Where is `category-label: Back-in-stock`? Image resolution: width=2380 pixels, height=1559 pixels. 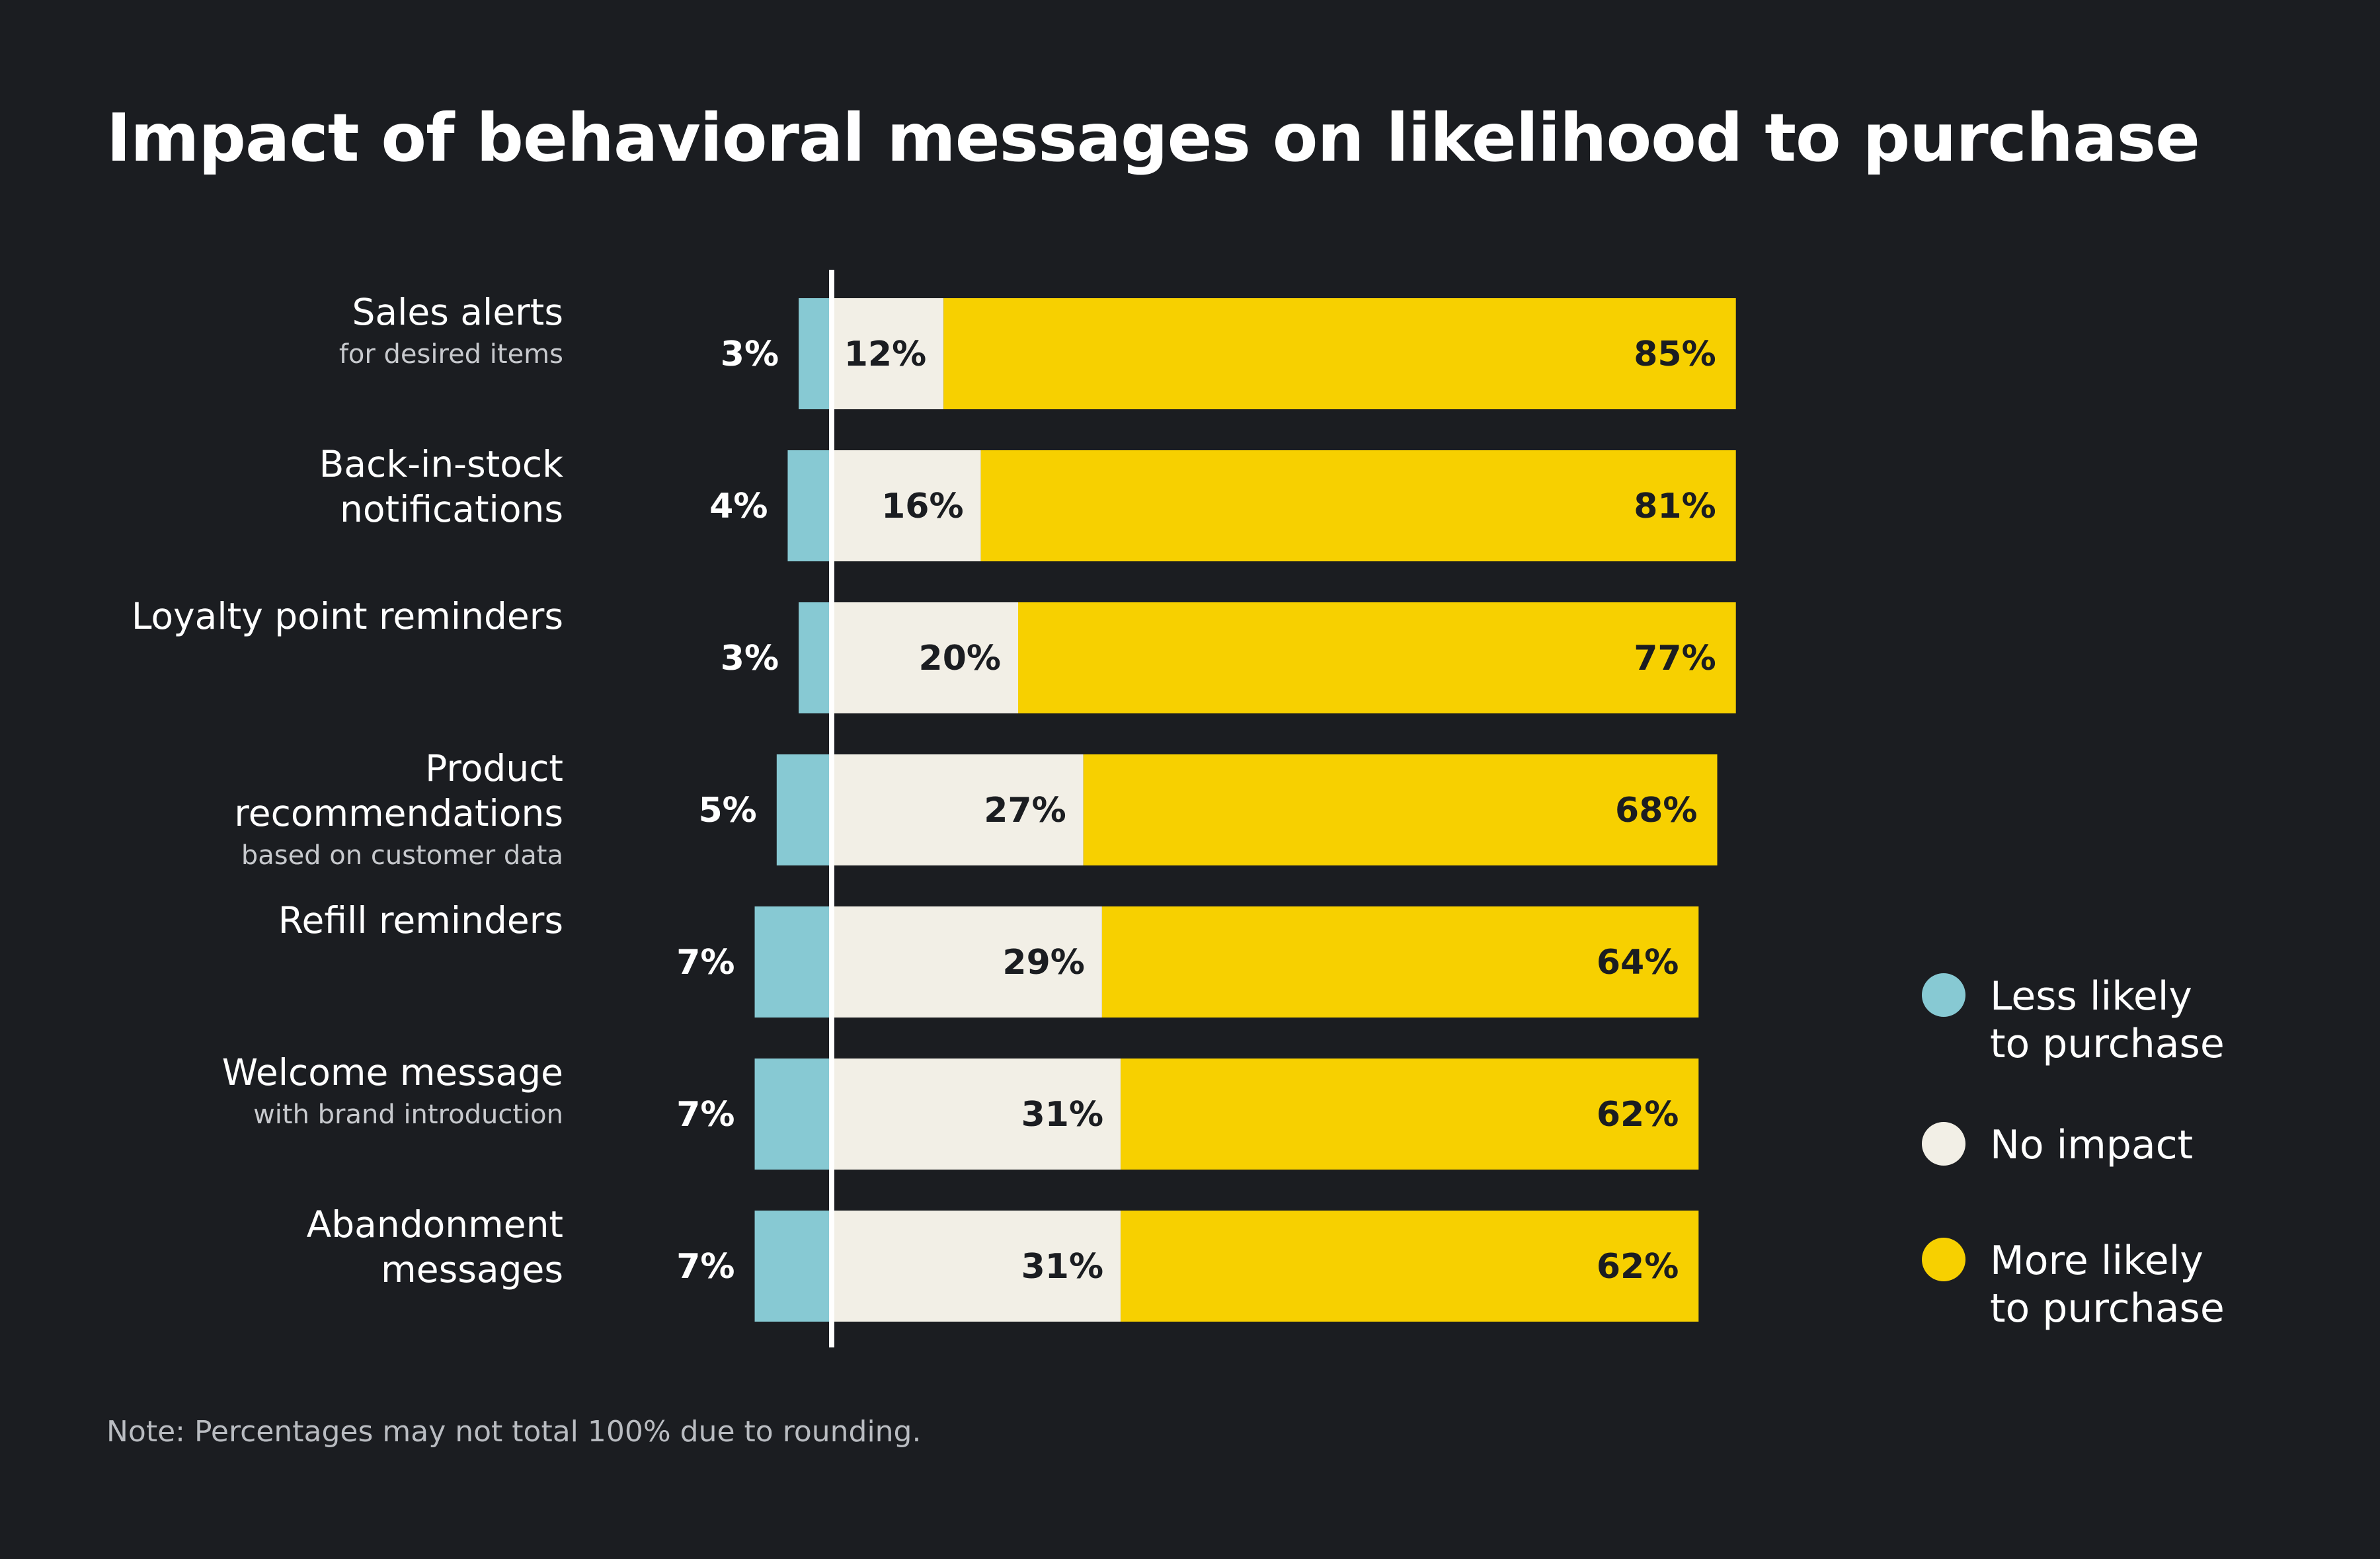
category-label: Back-in-stock is located at coordinates (441, 464).